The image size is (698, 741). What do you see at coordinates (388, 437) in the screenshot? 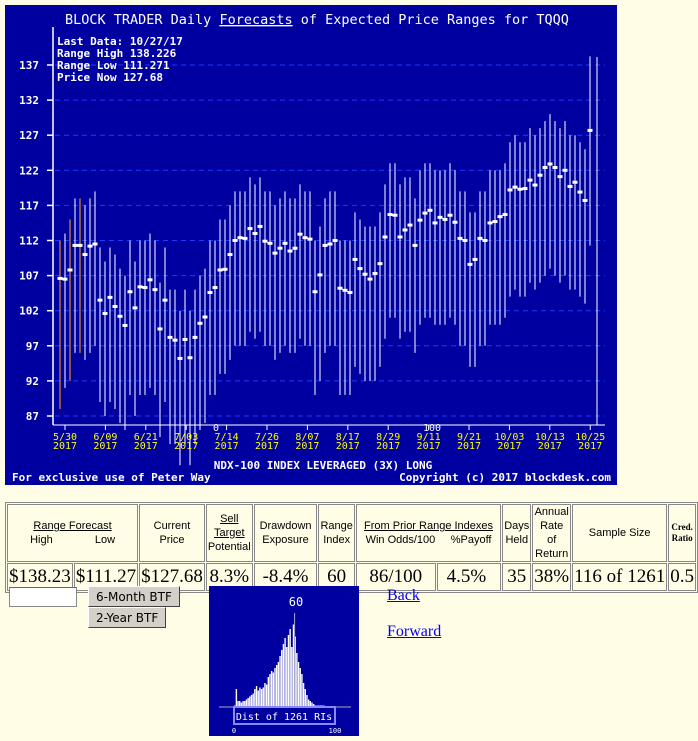
I see `x-tick-label-date: 8/29` at bounding box center [388, 437].